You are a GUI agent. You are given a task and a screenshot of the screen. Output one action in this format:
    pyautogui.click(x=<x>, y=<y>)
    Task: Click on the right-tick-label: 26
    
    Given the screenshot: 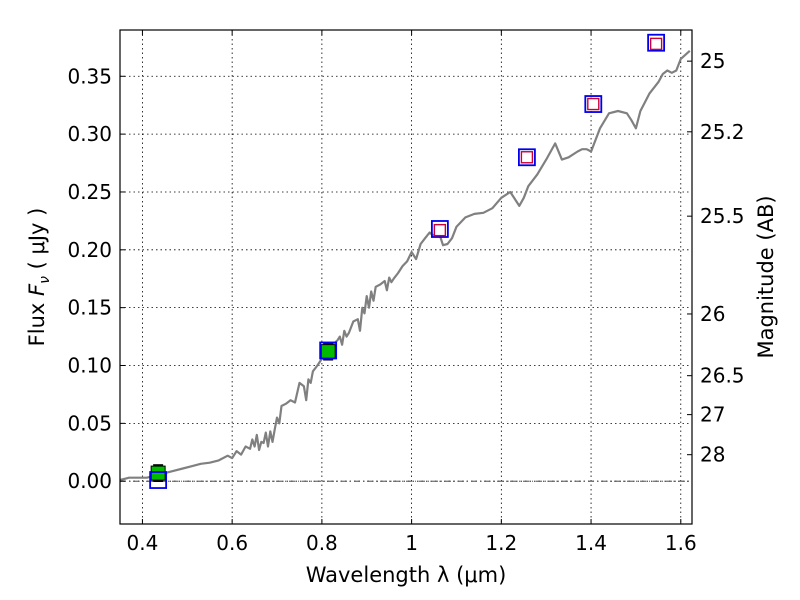 What is the action you would take?
    pyautogui.click(x=712, y=314)
    